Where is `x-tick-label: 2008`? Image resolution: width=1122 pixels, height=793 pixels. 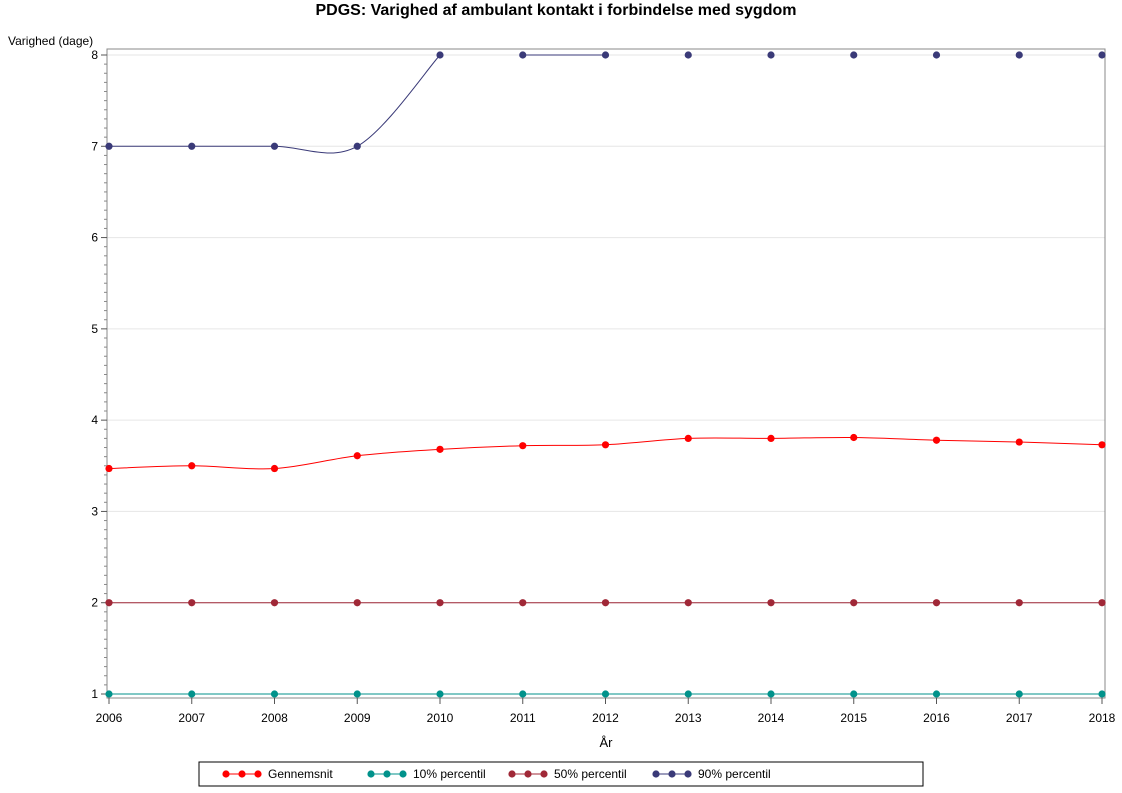 x-tick-label: 2008 is located at coordinates (274, 718).